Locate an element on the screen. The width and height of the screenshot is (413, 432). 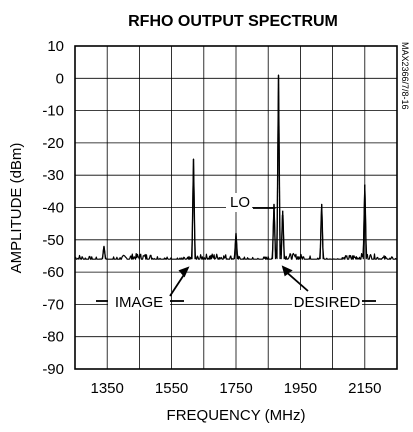
y-tick-label: -40 is located at coordinates (53, 208).